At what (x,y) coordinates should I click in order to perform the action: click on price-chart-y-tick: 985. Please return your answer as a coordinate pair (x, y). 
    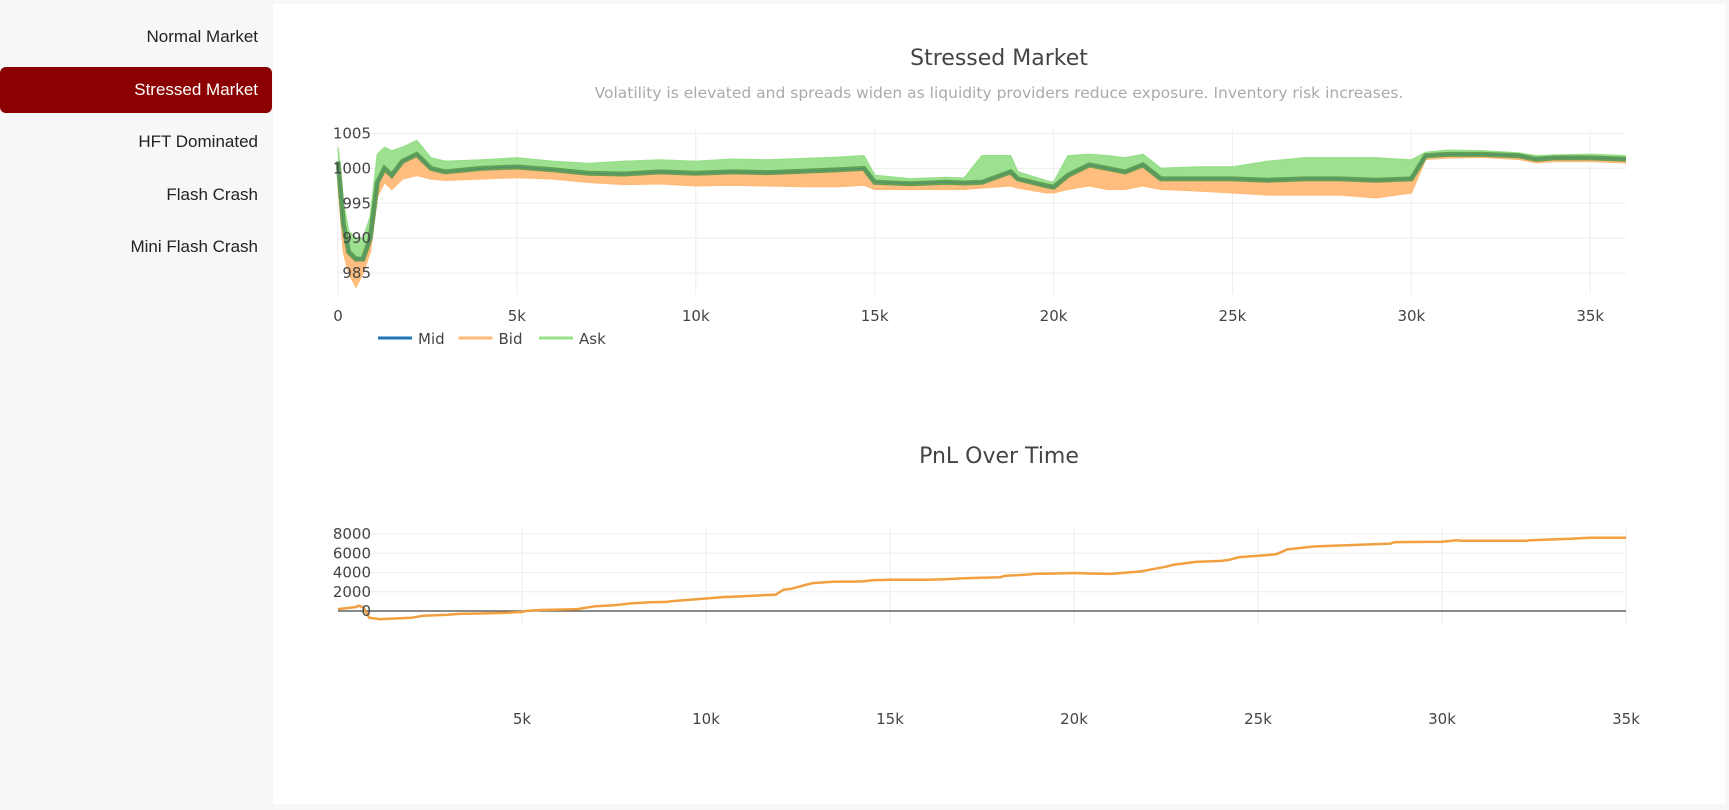
    Looking at the image, I should click on (356, 273).